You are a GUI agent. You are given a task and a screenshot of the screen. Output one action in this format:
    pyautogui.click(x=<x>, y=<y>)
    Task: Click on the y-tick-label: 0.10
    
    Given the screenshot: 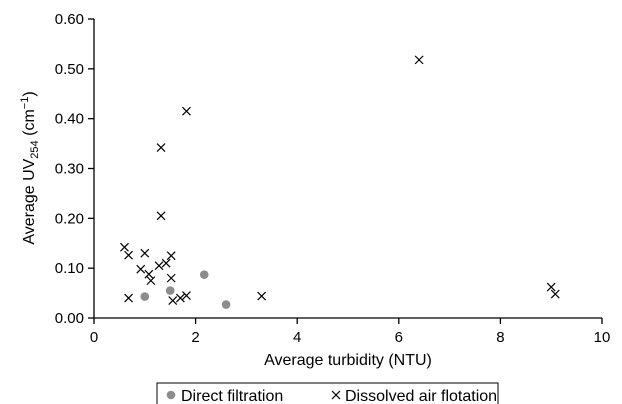 What is the action you would take?
    pyautogui.click(x=69, y=268)
    